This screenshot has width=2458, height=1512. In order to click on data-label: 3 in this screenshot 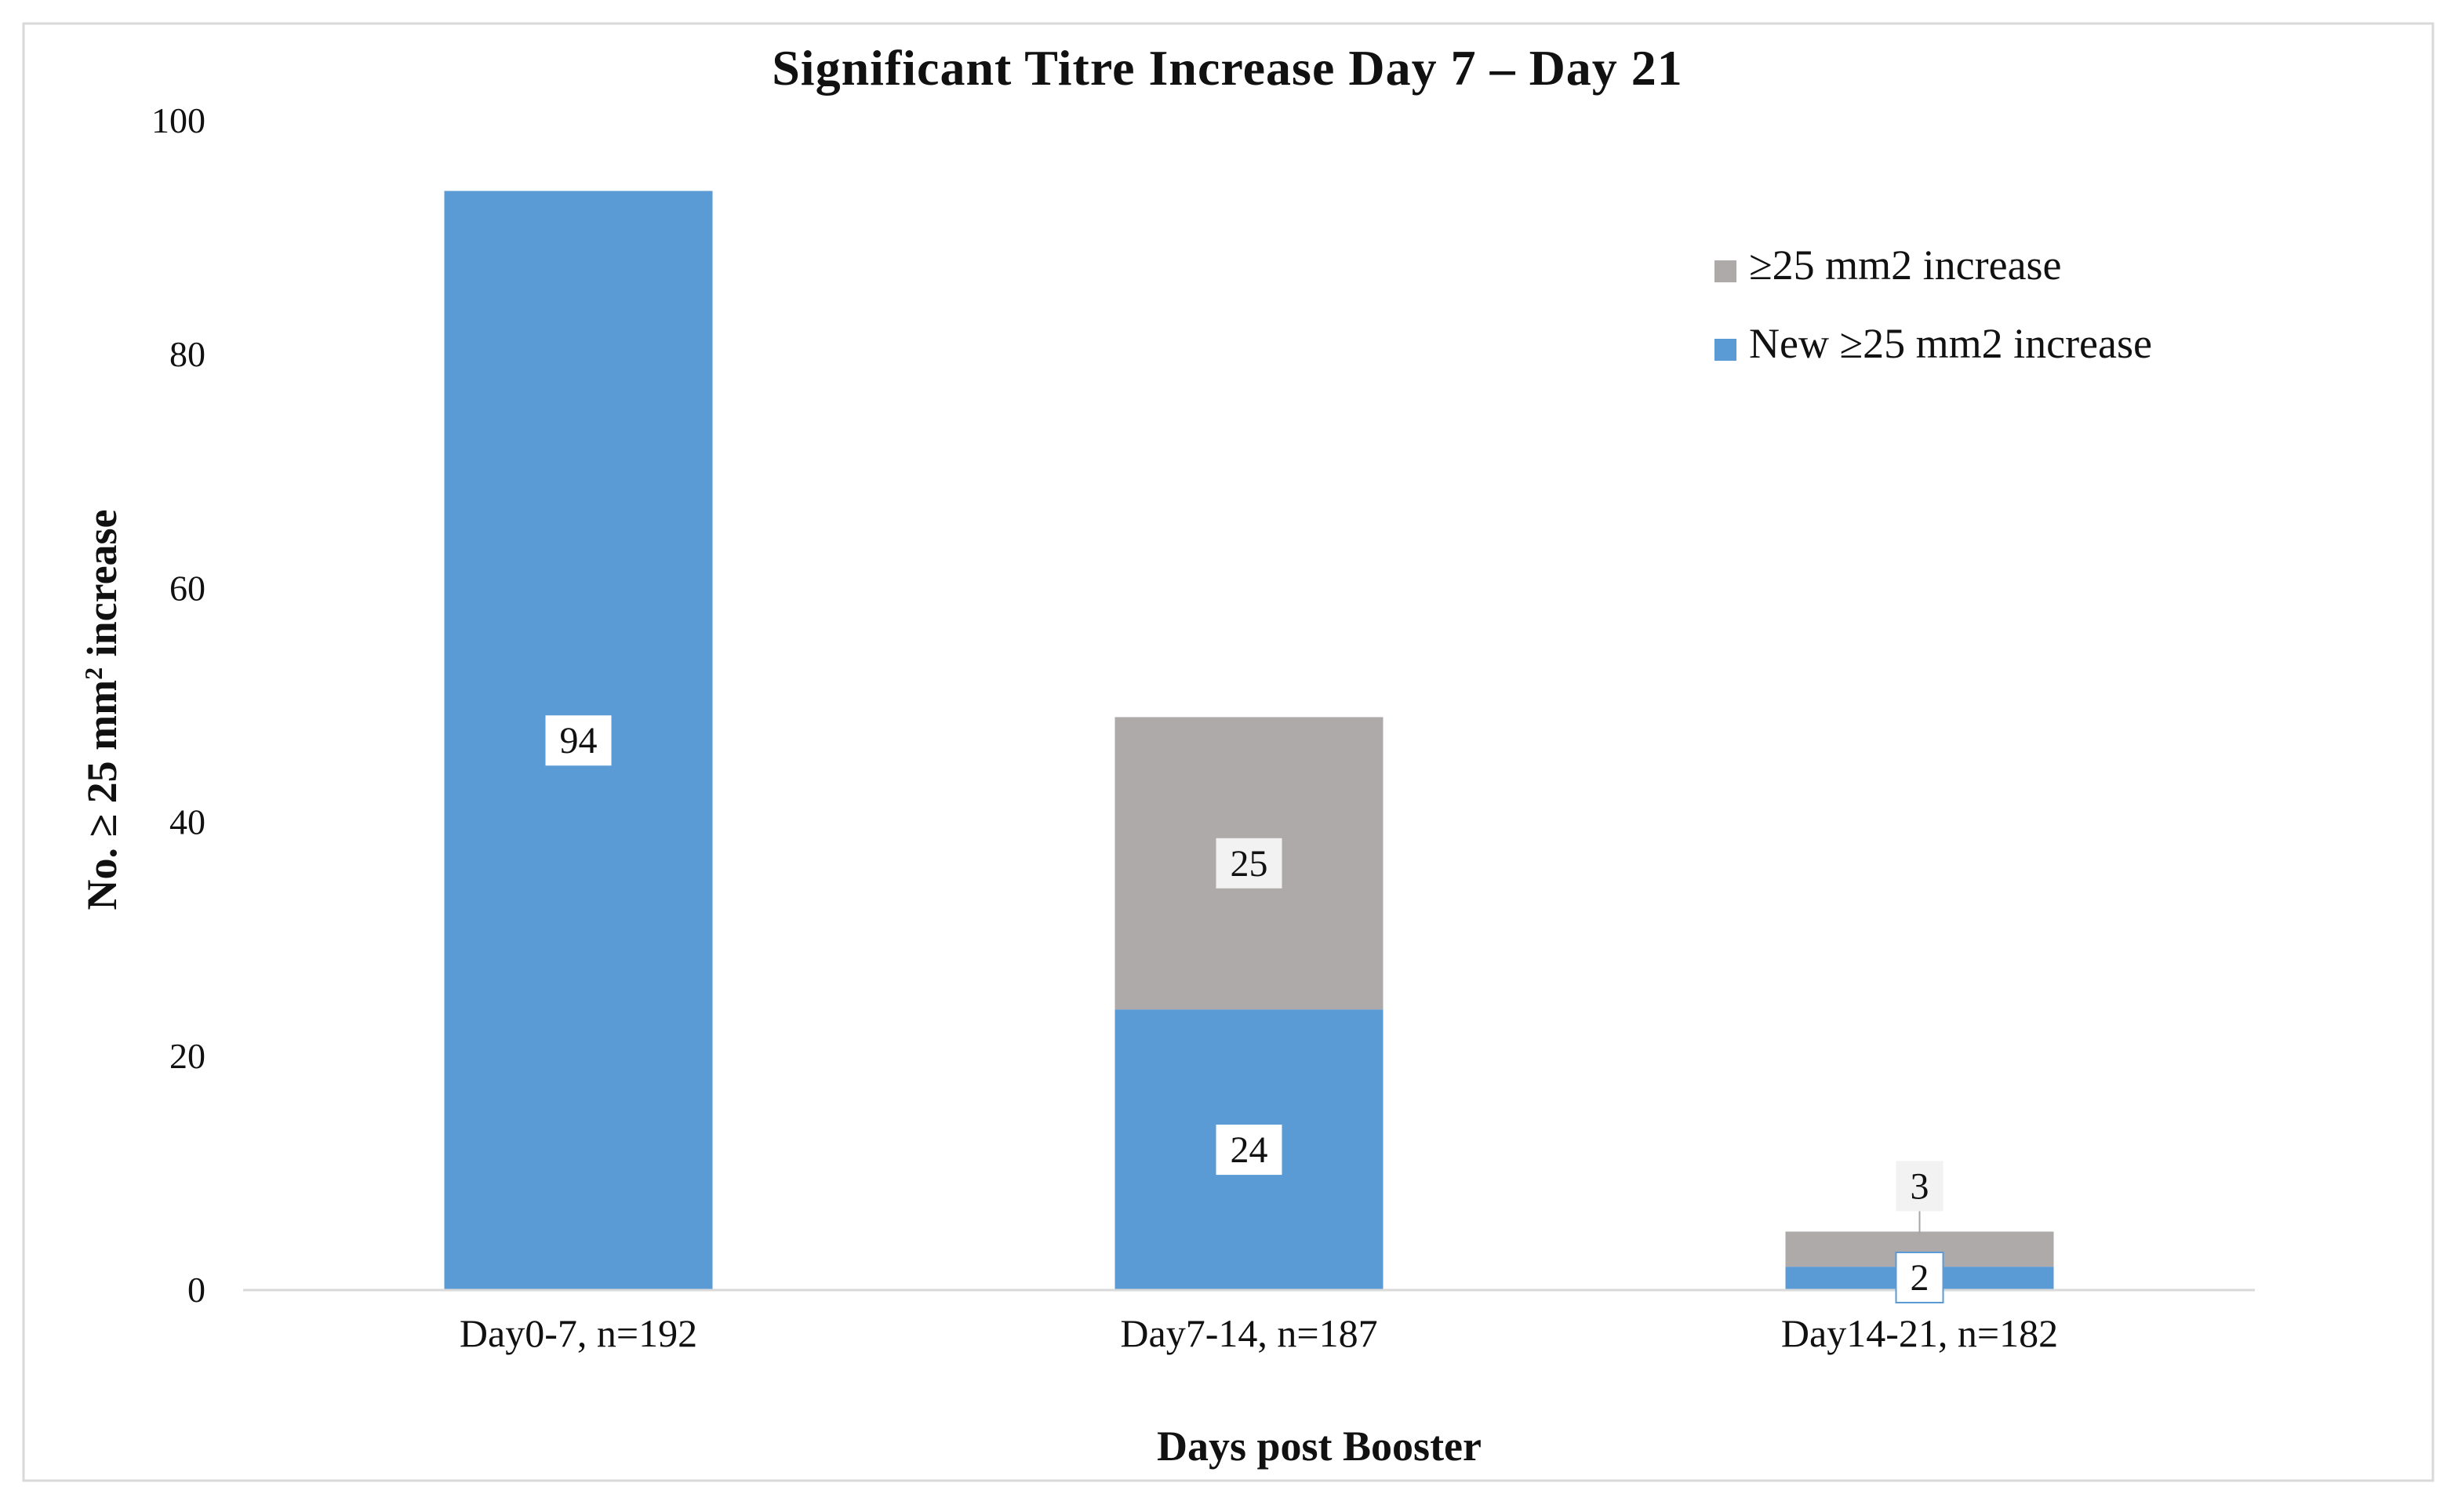, I will do `click(1920, 1186)`.